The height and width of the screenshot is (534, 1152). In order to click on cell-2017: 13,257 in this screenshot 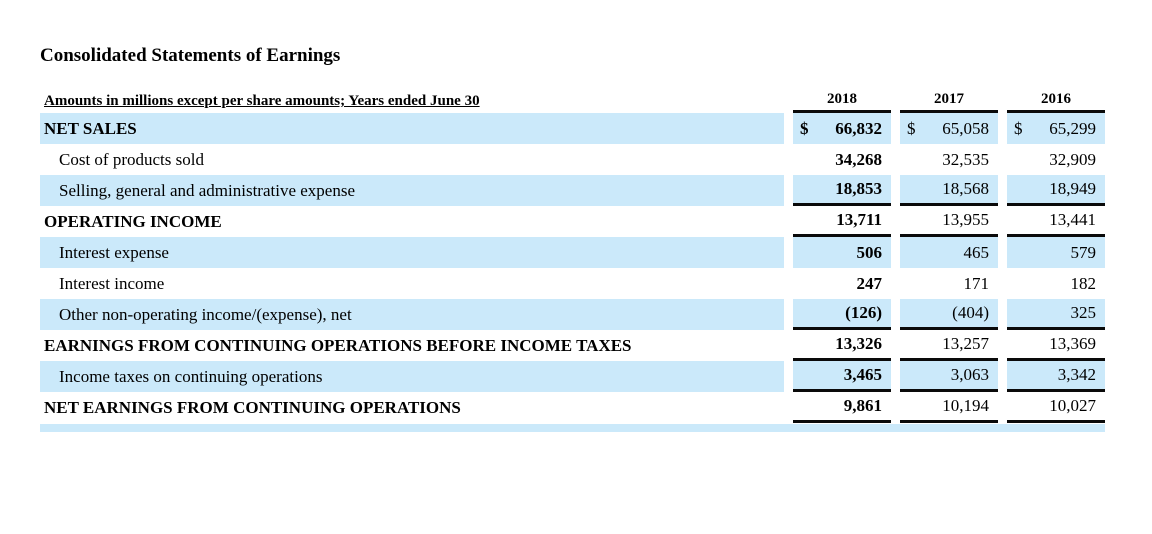, I will do `click(949, 345)`.